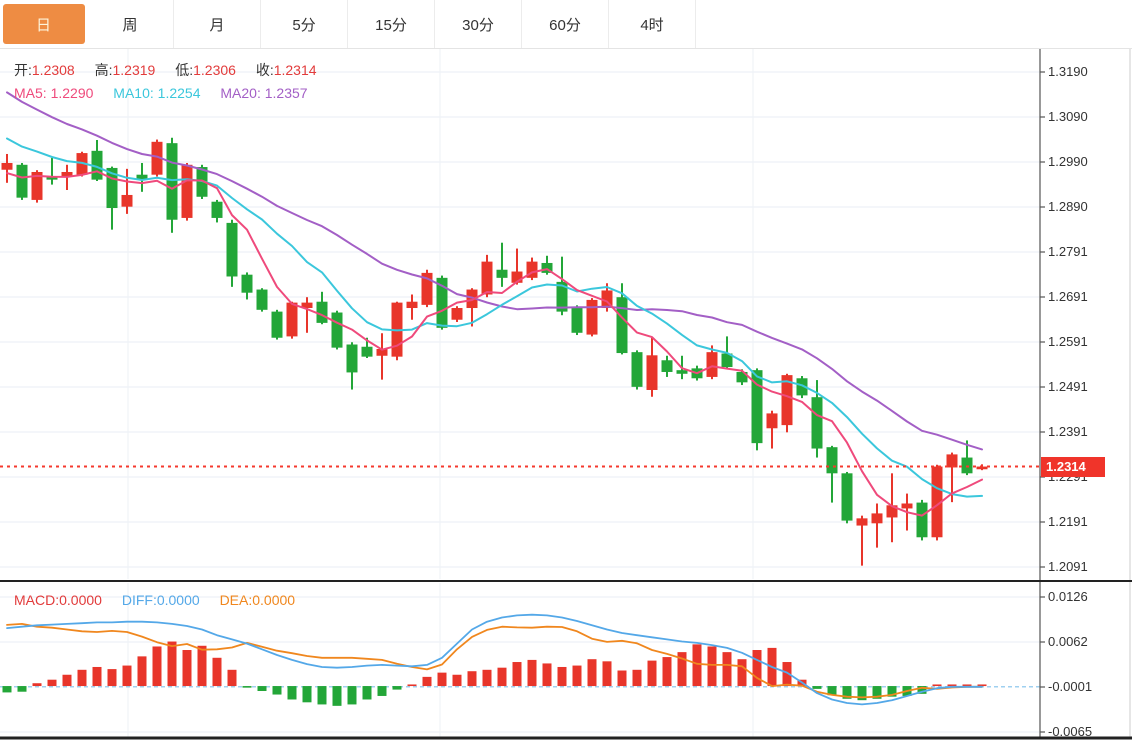 Image resolution: width=1132 pixels, height=746 pixels. Describe the element at coordinates (1068, 206) in the screenshot. I see `price-axis-label: 1.2890` at that location.